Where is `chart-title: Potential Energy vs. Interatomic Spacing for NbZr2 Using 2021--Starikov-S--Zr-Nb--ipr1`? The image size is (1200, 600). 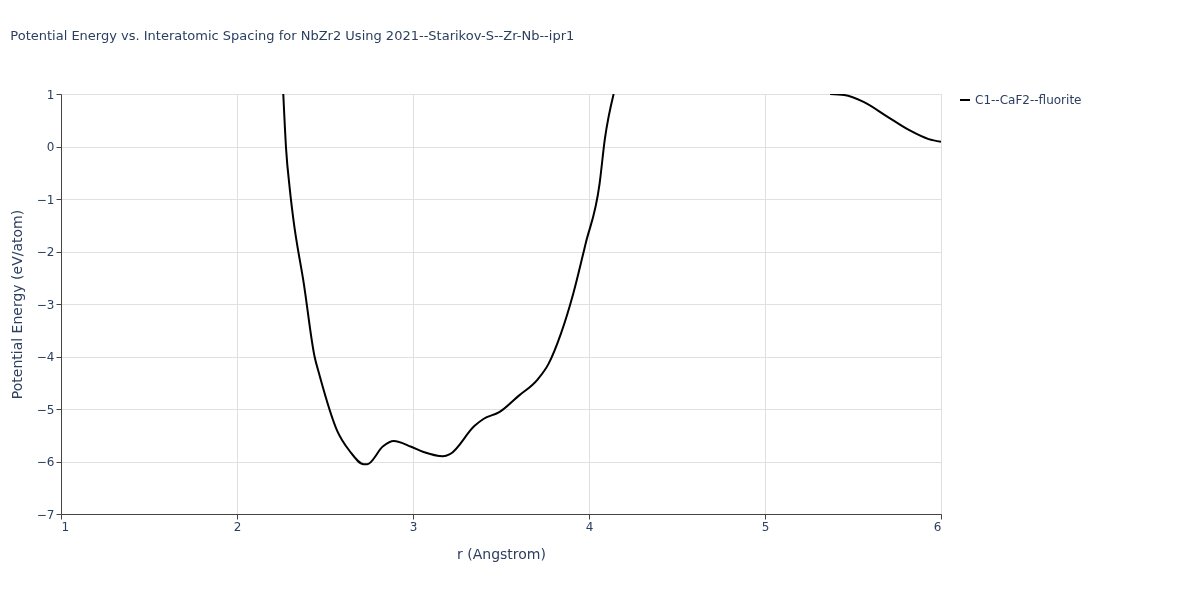 chart-title: Potential Energy vs. Interatomic Spacing for NbZr2 Using 2021--Starikov-S--Zr-Nb--ipr1 is located at coordinates (292, 35).